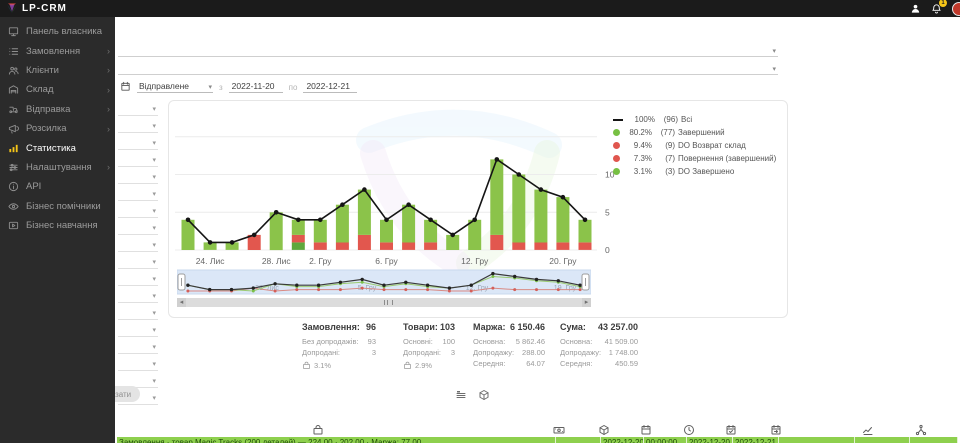  What do you see at coordinates (581, 352) in the screenshot?
I see `stat-sub-label: Допродажу:` at bounding box center [581, 352].